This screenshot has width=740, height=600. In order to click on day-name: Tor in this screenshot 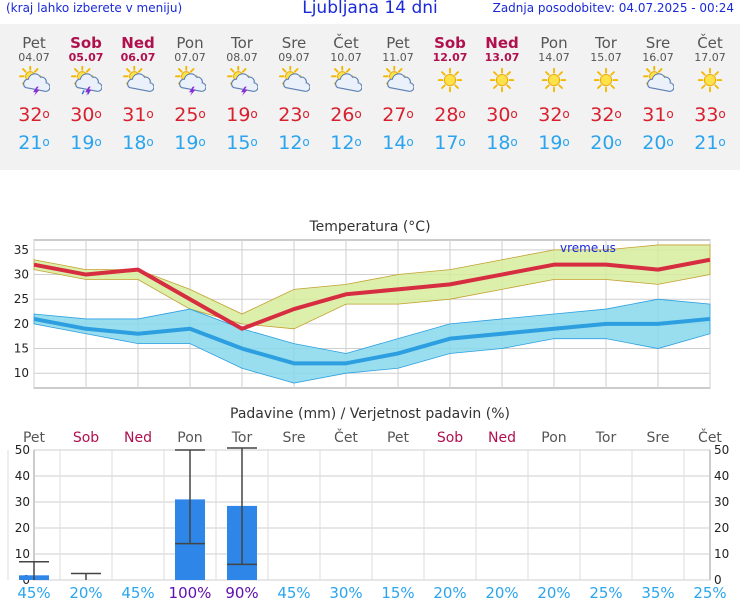, I will do `click(242, 43)`.